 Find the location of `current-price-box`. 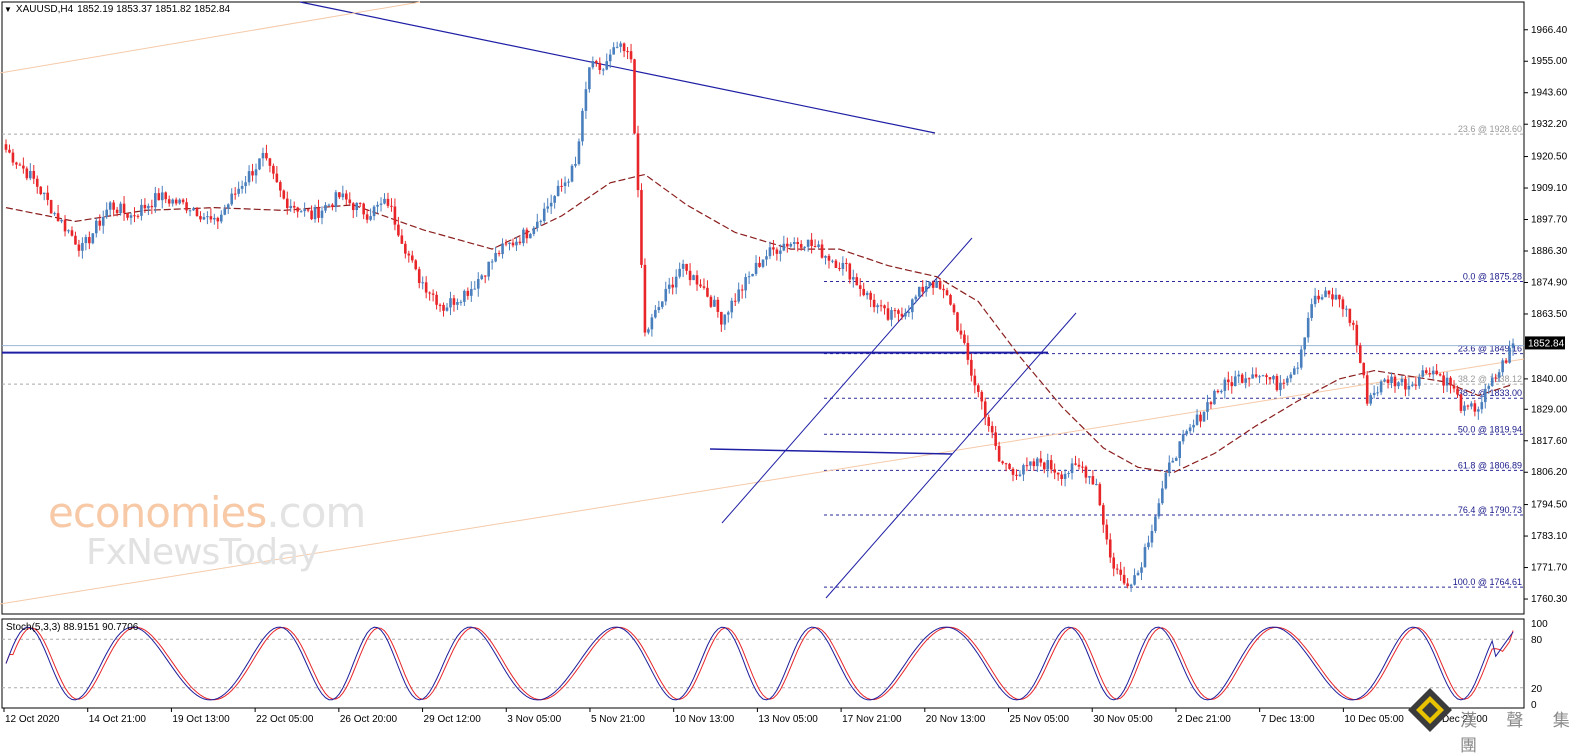

current-price-box is located at coordinates (1545, 343).